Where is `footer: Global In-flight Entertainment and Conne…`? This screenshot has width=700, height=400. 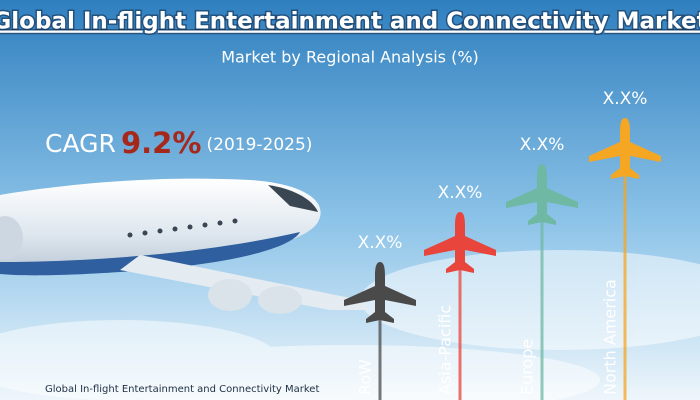
footer: Global In-flight Entertainment and Conne… is located at coordinates (182, 389).